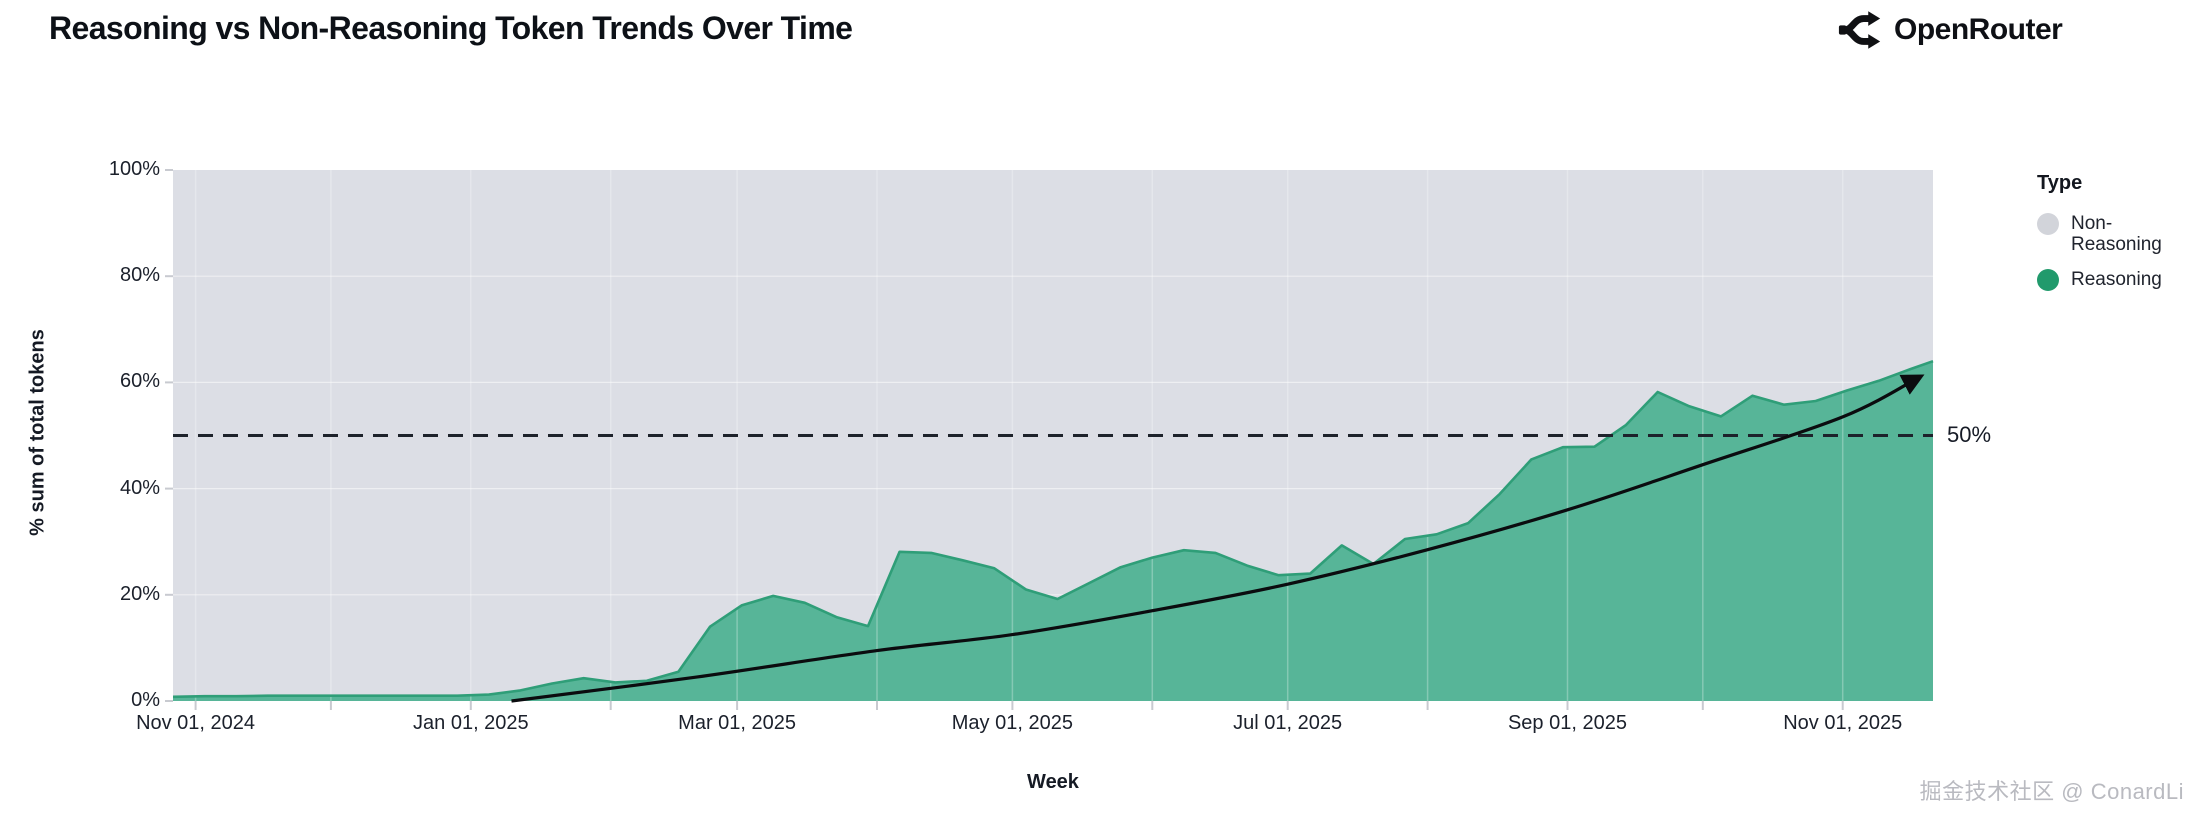 Image resolution: width=2202 pixels, height=824 pixels. Describe the element at coordinates (196, 723) in the screenshot. I see `x-tick-label: Nov 01, 2024` at that location.